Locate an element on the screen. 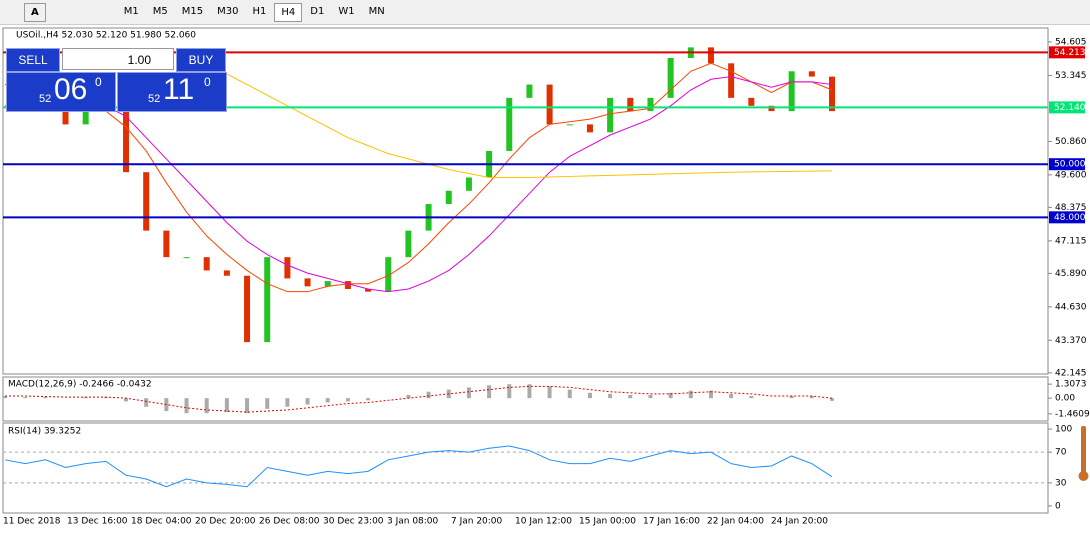  y-tick-label: 0.00 is located at coordinates (1065, 399).